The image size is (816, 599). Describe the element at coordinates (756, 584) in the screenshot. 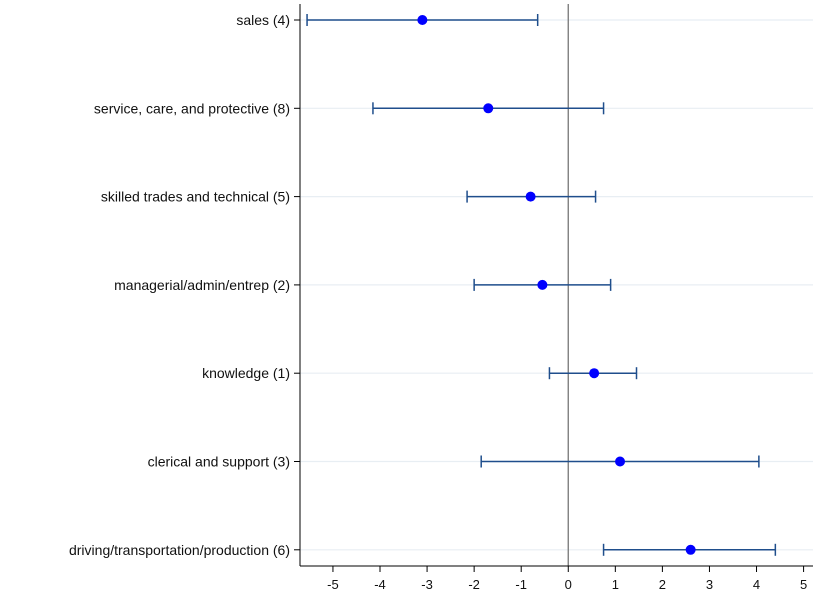

I see `x-tick-label: 4` at that location.